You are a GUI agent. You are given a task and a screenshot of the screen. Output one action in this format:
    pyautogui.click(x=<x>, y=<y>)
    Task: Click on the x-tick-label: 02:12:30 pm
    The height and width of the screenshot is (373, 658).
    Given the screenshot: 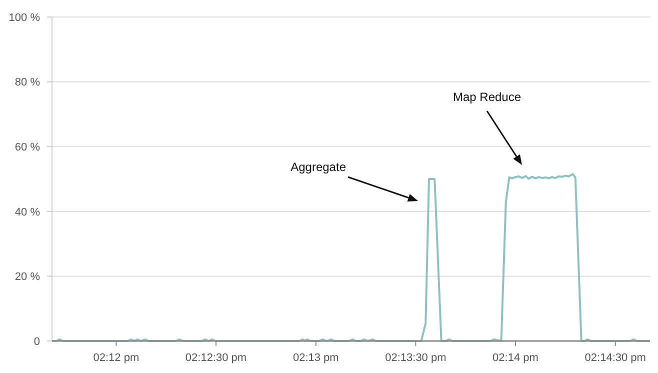 What is the action you would take?
    pyautogui.click(x=216, y=358)
    